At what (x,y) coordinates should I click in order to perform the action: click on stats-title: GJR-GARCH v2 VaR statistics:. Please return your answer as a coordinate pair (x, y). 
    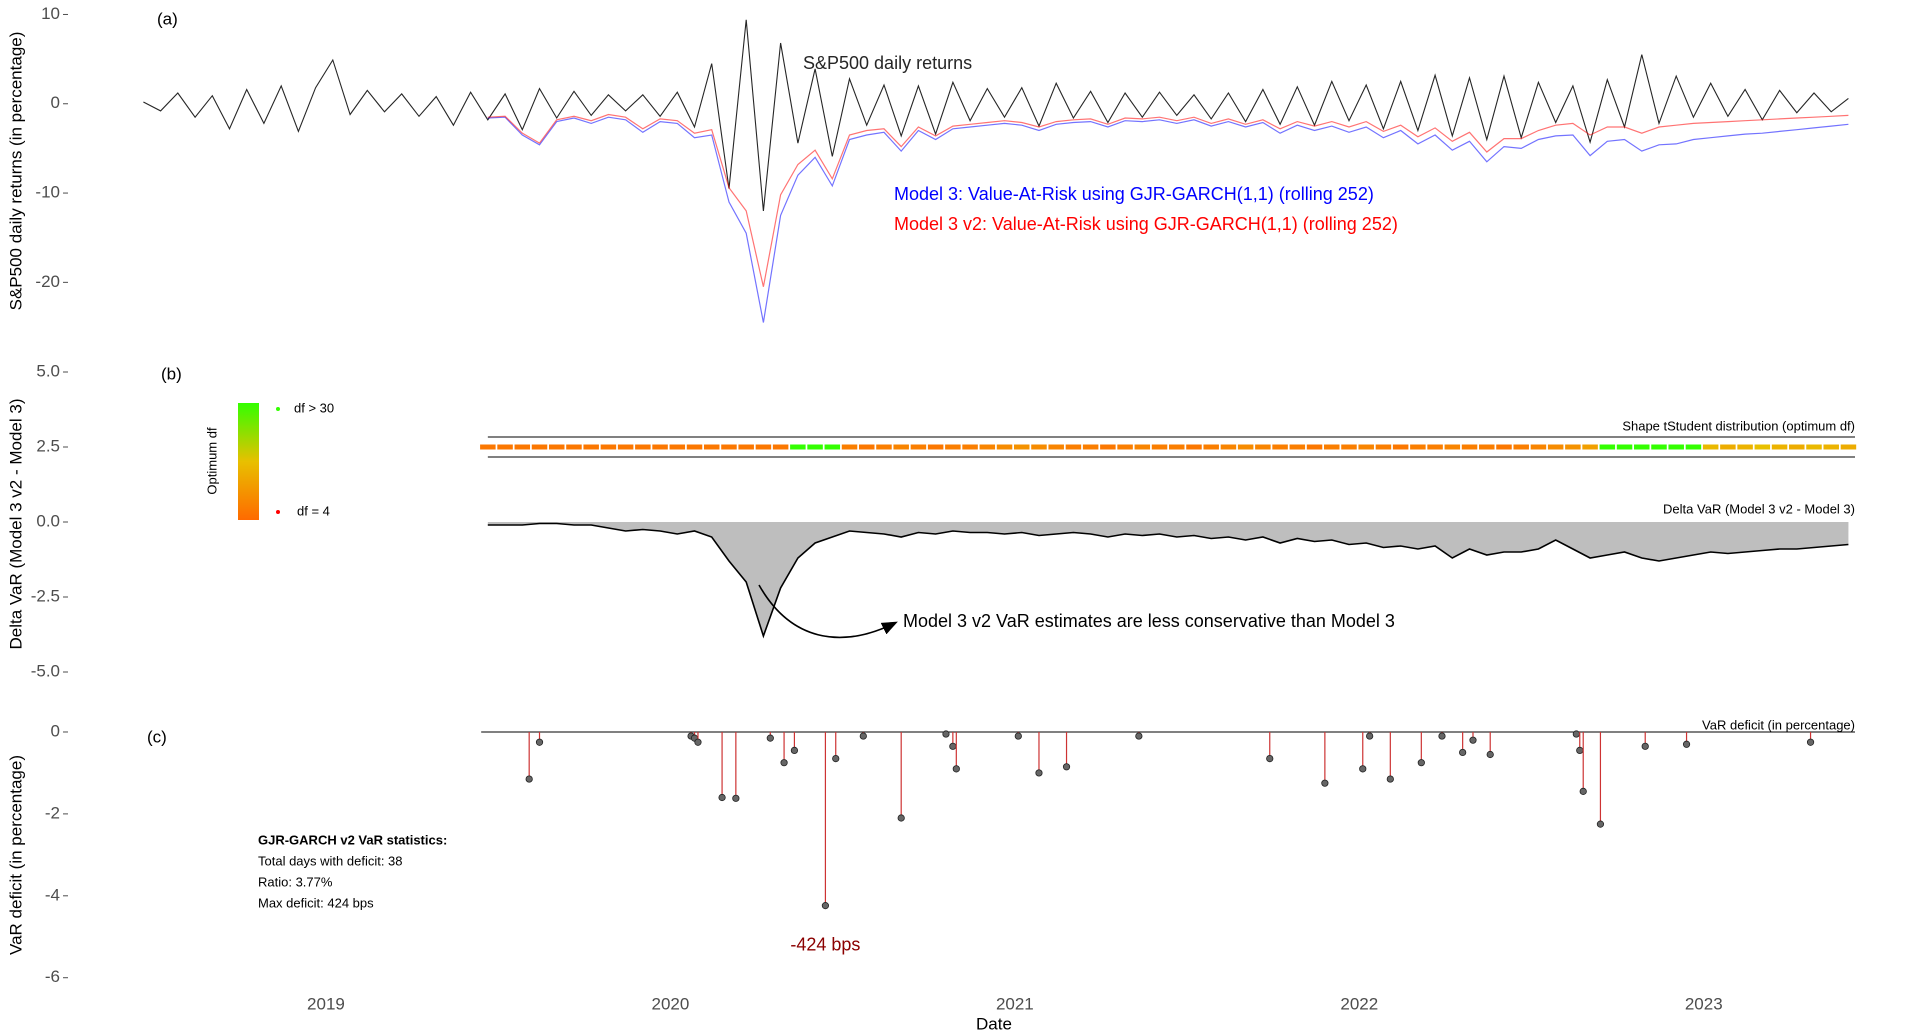
    Looking at the image, I should click on (352, 839).